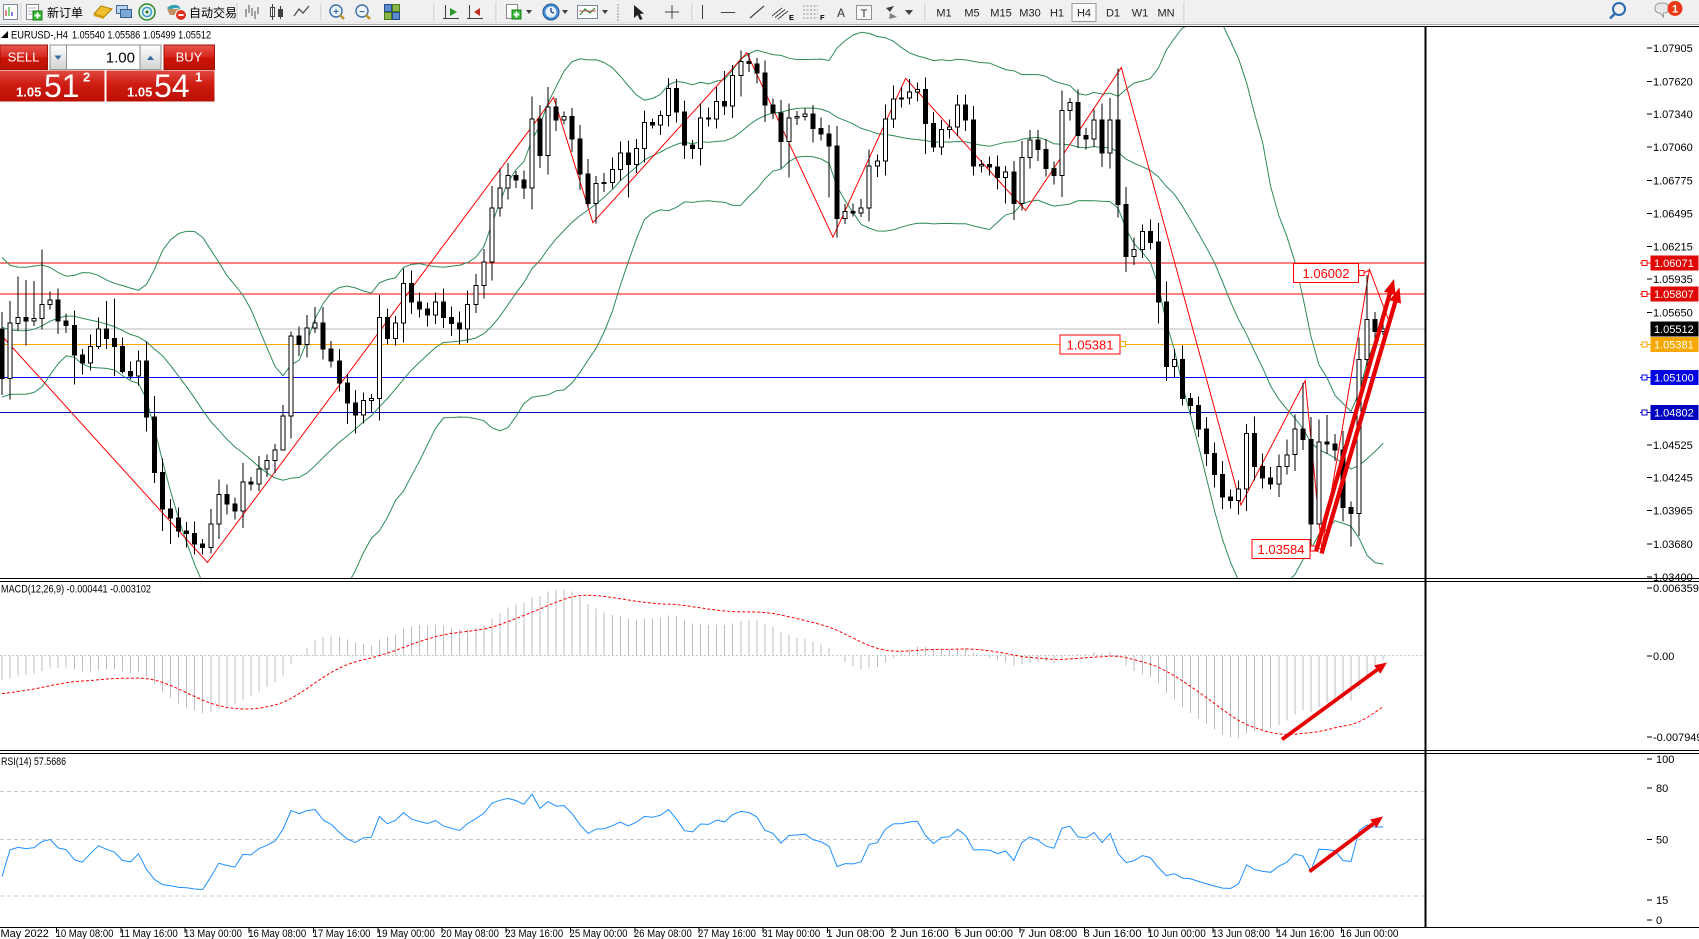  What do you see at coordinates (1665, 760) in the screenshot?
I see `svg-text: 100` at bounding box center [1665, 760].